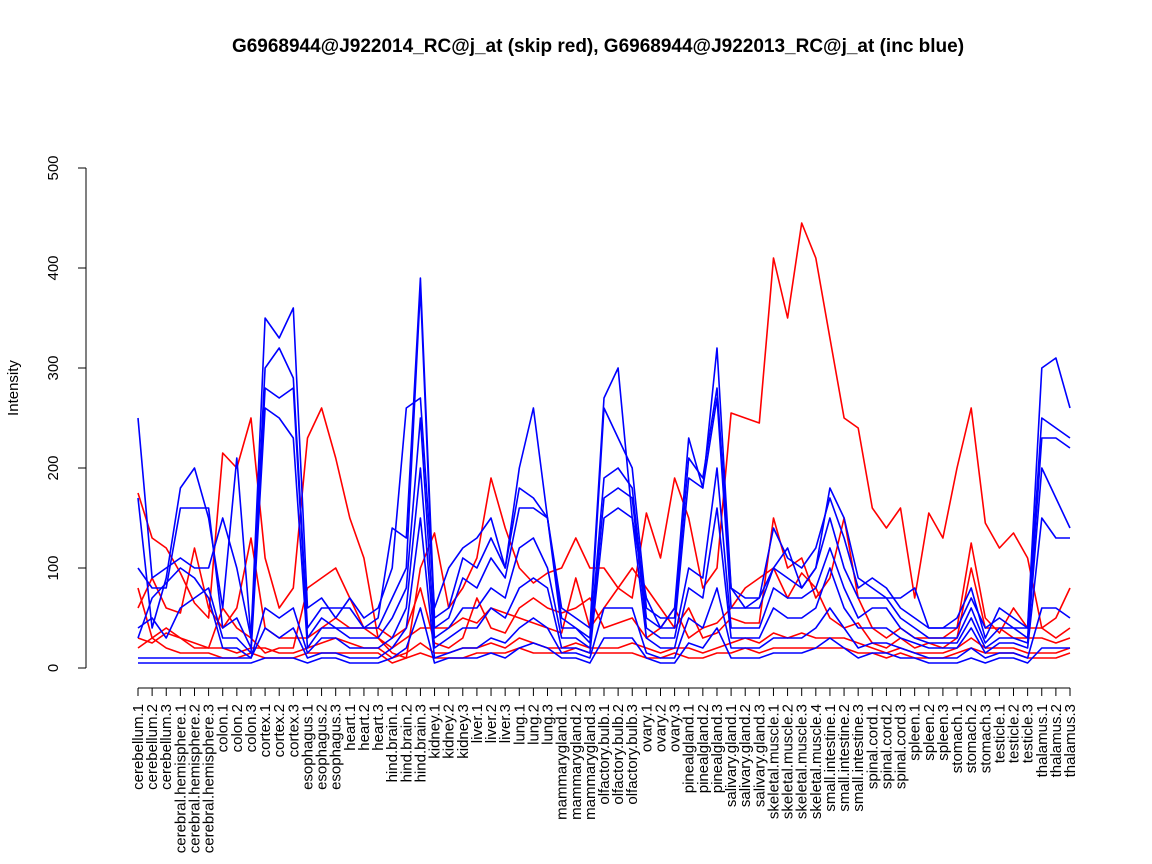 The height and width of the screenshot is (864, 1152). Describe the element at coordinates (152, 747) in the screenshot. I see `x-tick-label: cerebellum.2` at that location.